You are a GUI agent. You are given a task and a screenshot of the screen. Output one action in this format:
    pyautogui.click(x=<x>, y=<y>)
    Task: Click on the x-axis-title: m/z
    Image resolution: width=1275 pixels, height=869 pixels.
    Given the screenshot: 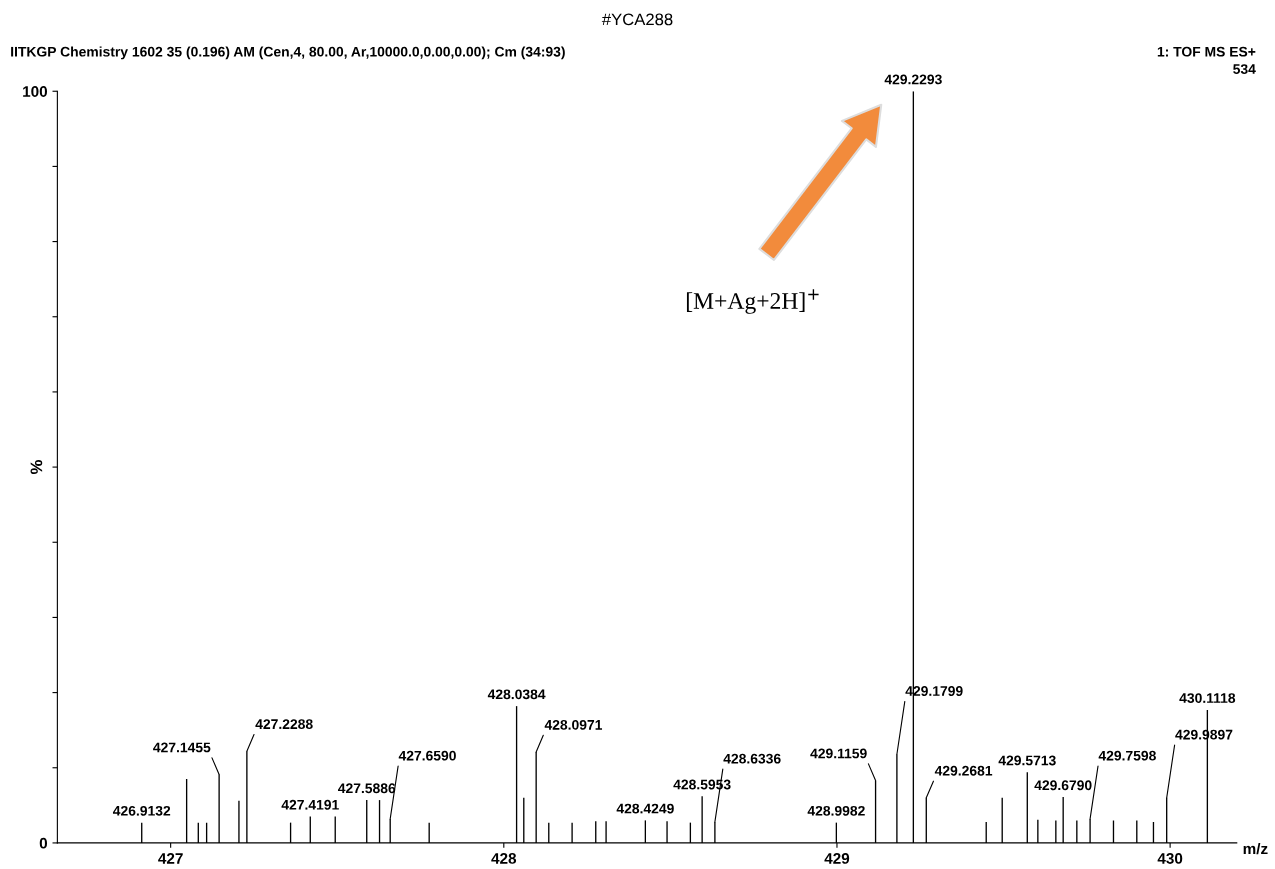 What is the action you would take?
    pyautogui.click(x=1255, y=848)
    